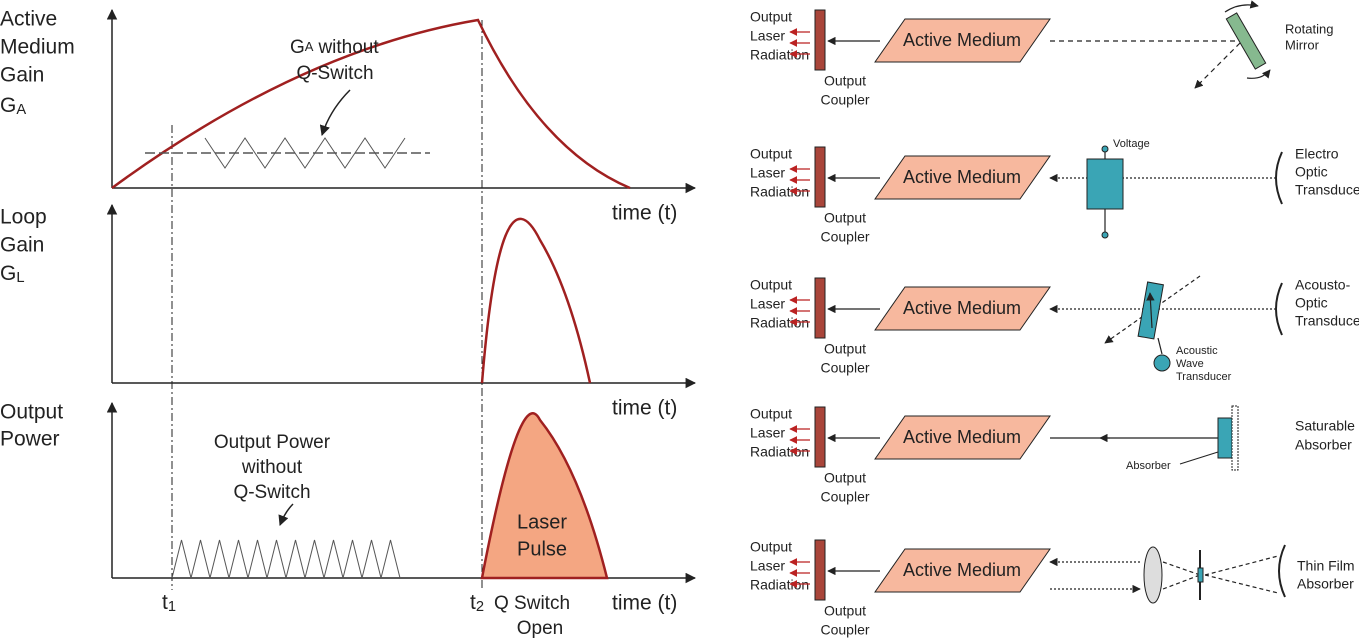 The width and height of the screenshot is (1359, 643). What do you see at coordinates (371, 104) in the screenshot?
I see `gain-curve` at bounding box center [371, 104].